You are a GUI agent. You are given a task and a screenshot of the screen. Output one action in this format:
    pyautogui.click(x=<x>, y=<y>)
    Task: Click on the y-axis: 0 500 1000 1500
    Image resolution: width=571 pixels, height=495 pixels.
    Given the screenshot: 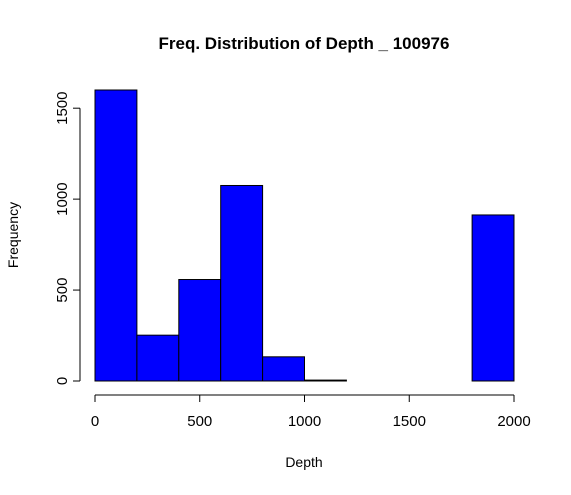 What is the action you would take?
    pyautogui.click(x=67, y=238)
    